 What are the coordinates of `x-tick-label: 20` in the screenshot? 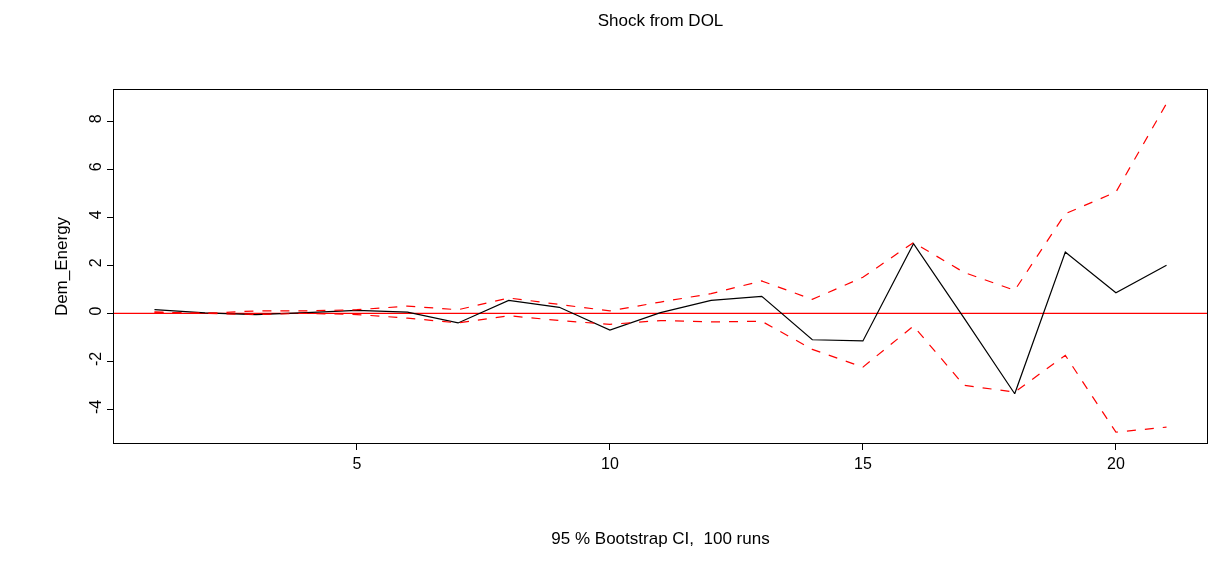 It's located at (1116, 464).